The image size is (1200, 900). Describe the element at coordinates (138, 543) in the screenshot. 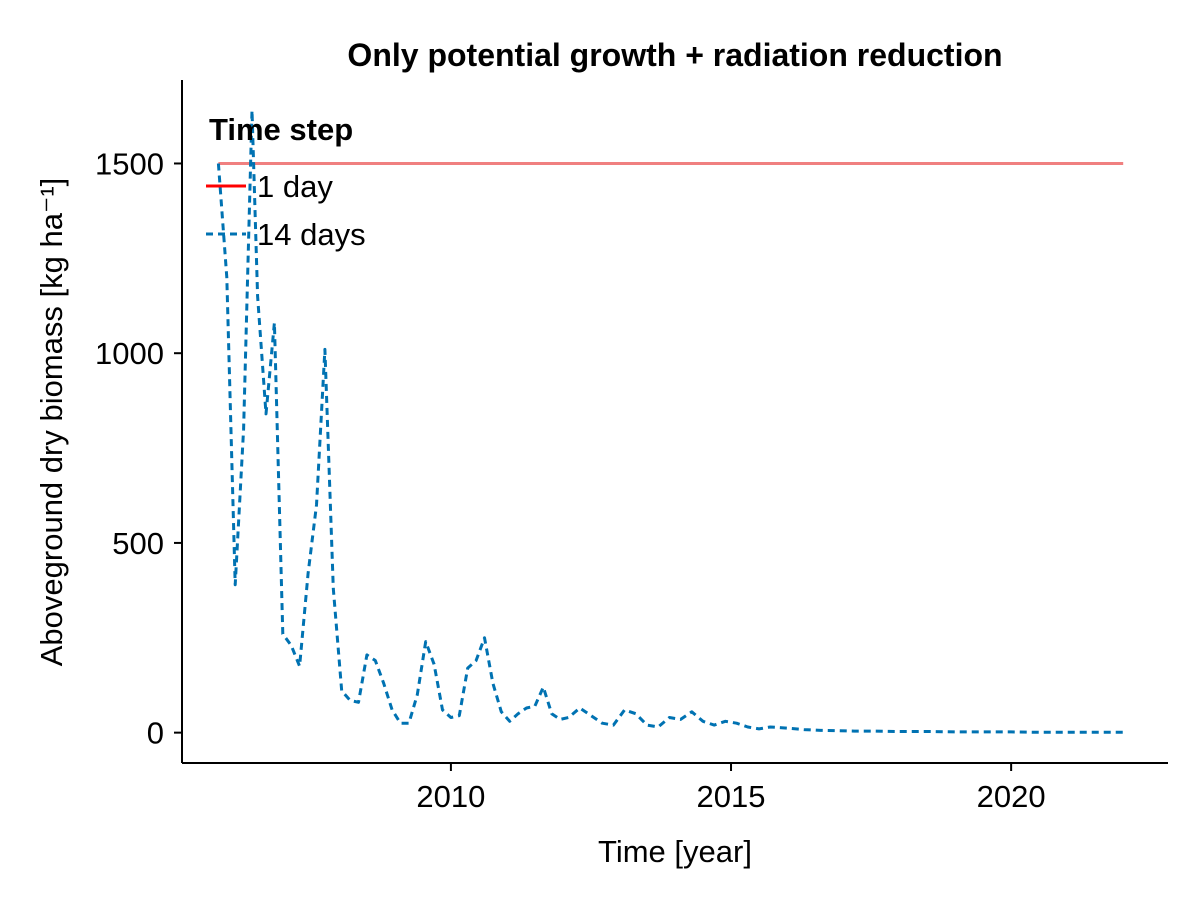

I see `y-tick-label: 500` at that location.